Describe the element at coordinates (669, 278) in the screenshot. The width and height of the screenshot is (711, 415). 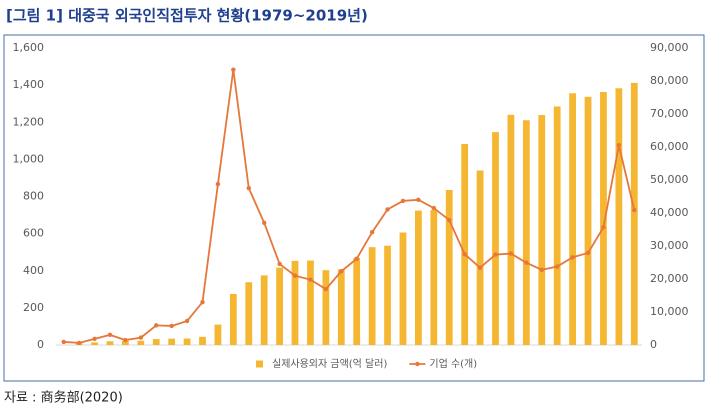
I see `y2-tick-label: 20,000` at that location.